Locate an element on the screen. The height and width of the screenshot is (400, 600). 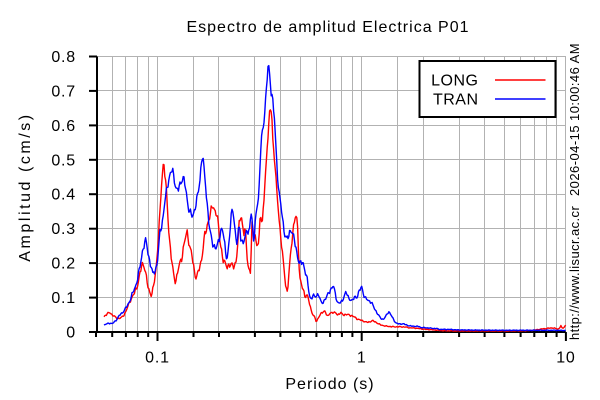
svg-text: 0.5 is located at coordinates (63, 160).